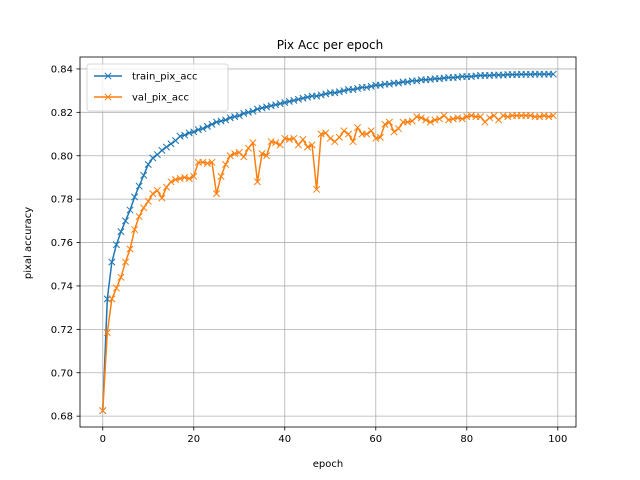  Describe the element at coordinates (62, 200) in the screenshot. I see `y-tick-label: 0.78` at that location.